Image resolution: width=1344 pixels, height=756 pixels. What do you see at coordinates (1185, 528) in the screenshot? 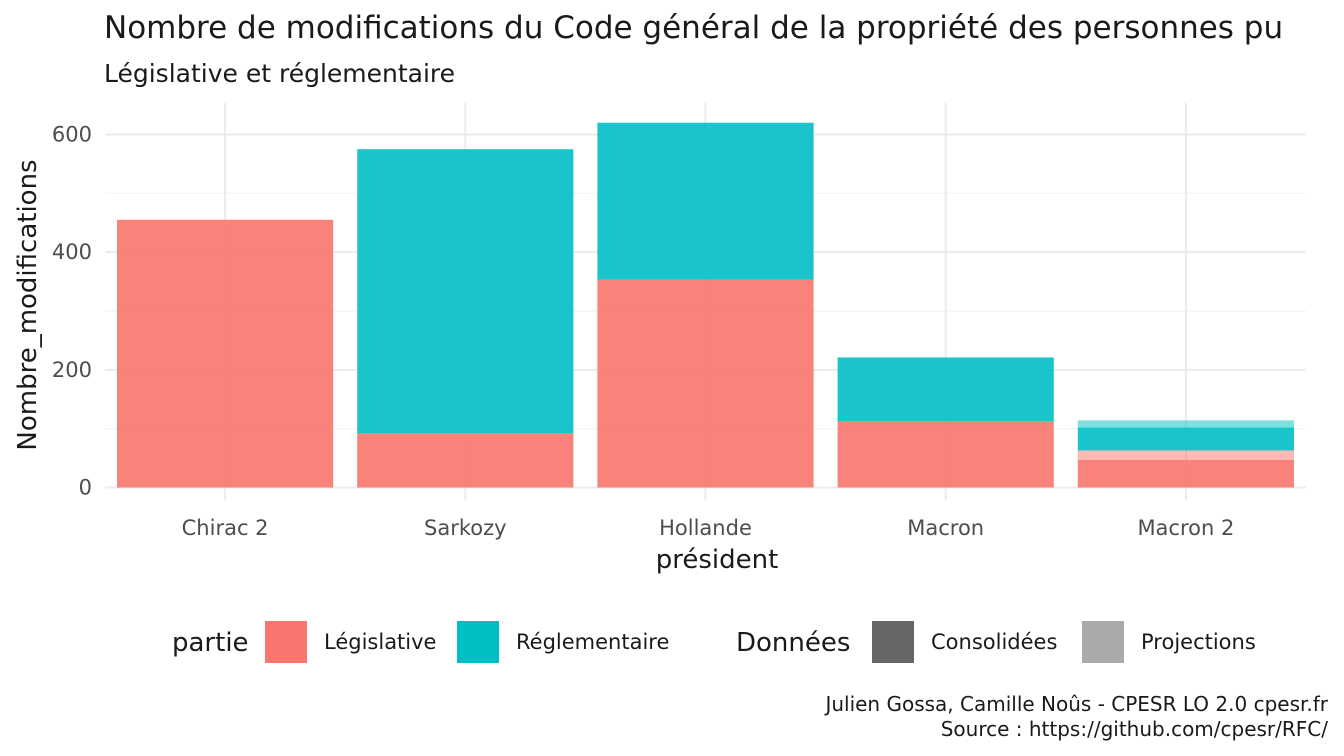
I see `x-tick-label: Macron 2` at bounding box center [1185, 528].